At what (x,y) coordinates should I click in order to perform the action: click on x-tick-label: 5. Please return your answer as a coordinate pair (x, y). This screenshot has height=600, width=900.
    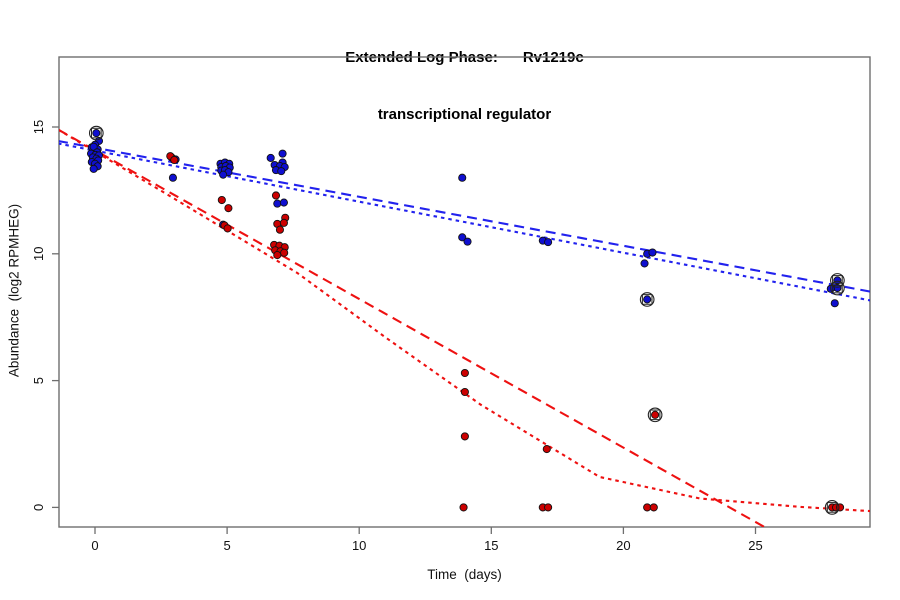
    Looking at the image, I should click on (226, 545).